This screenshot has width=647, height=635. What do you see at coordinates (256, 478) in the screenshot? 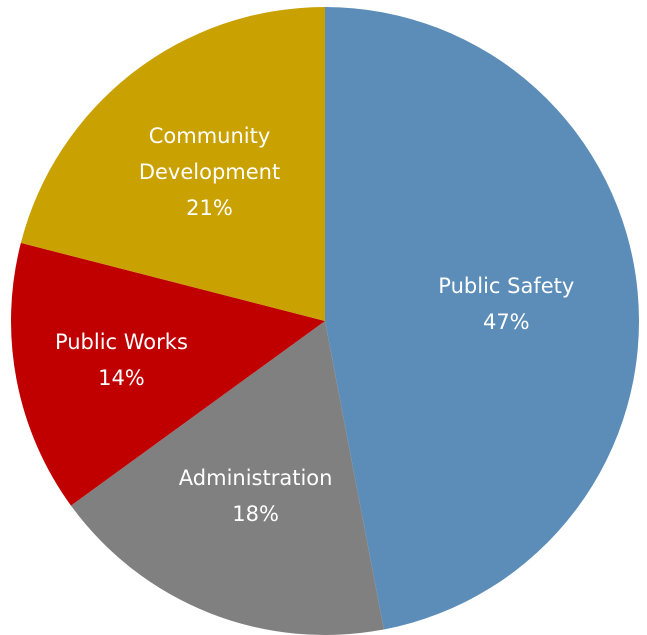
I see `slice-name-label: Administration` at bounding box center [256, 478].